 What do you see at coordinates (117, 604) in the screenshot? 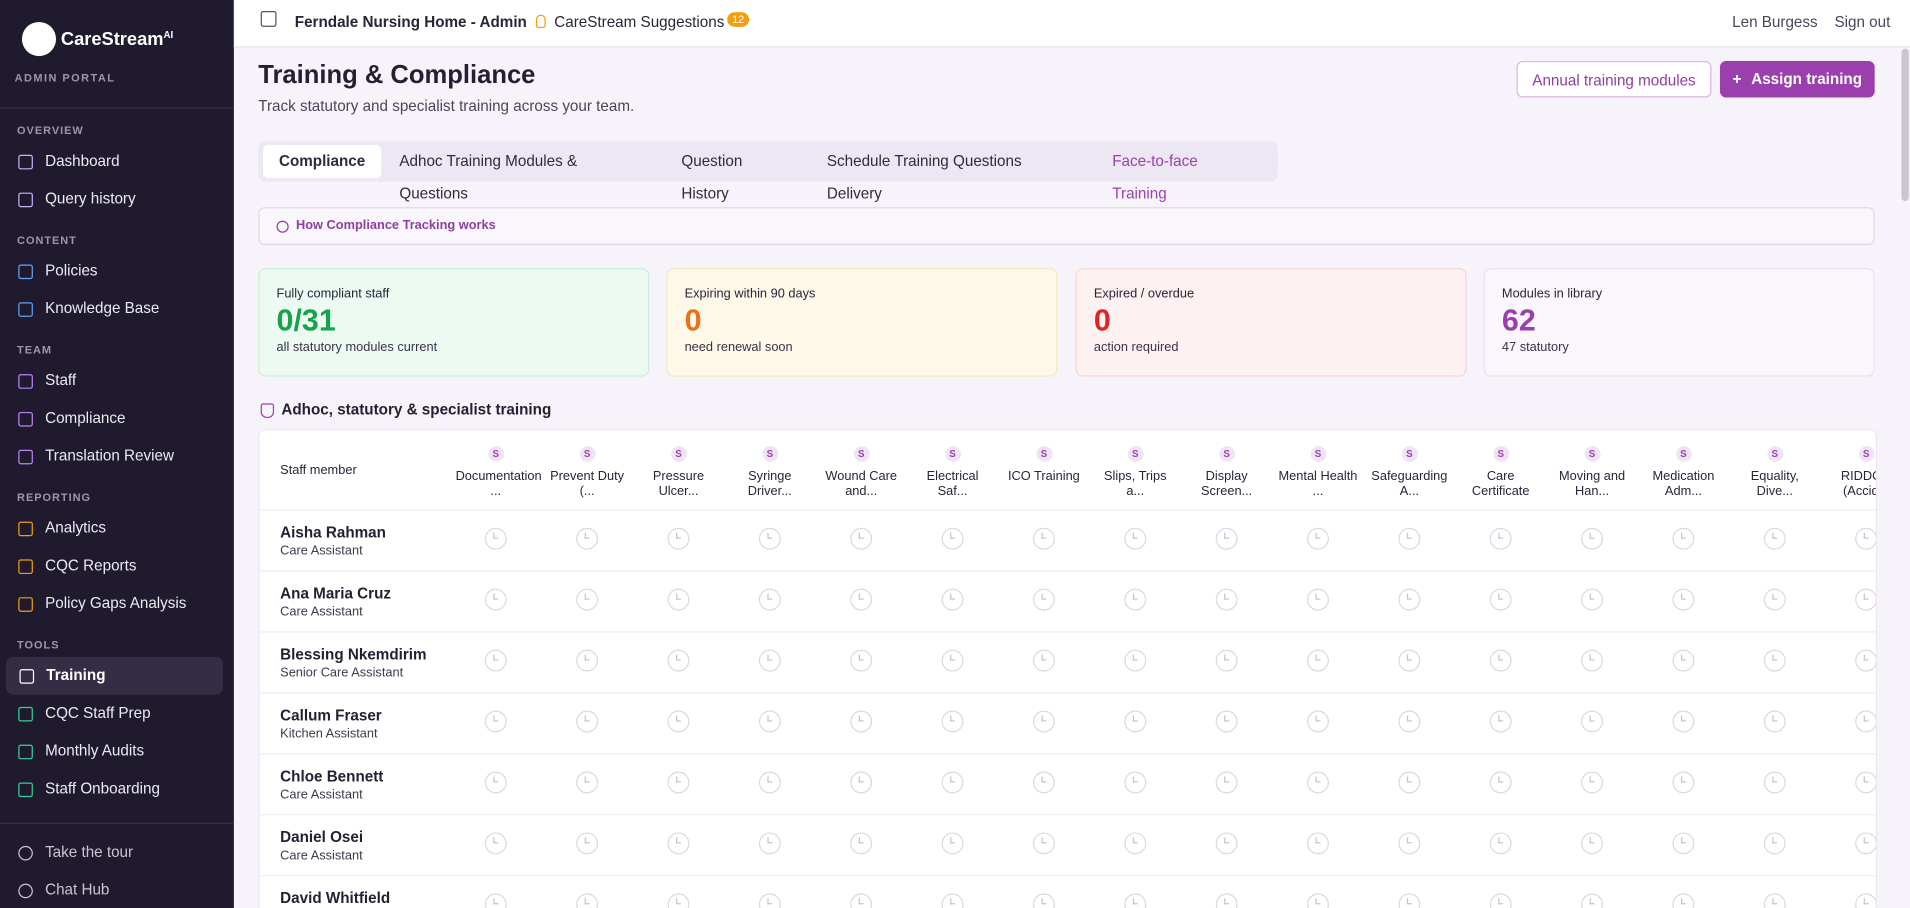
I see `nav-item: Policy Gaps Analysis` at bounding box center [117, 604].